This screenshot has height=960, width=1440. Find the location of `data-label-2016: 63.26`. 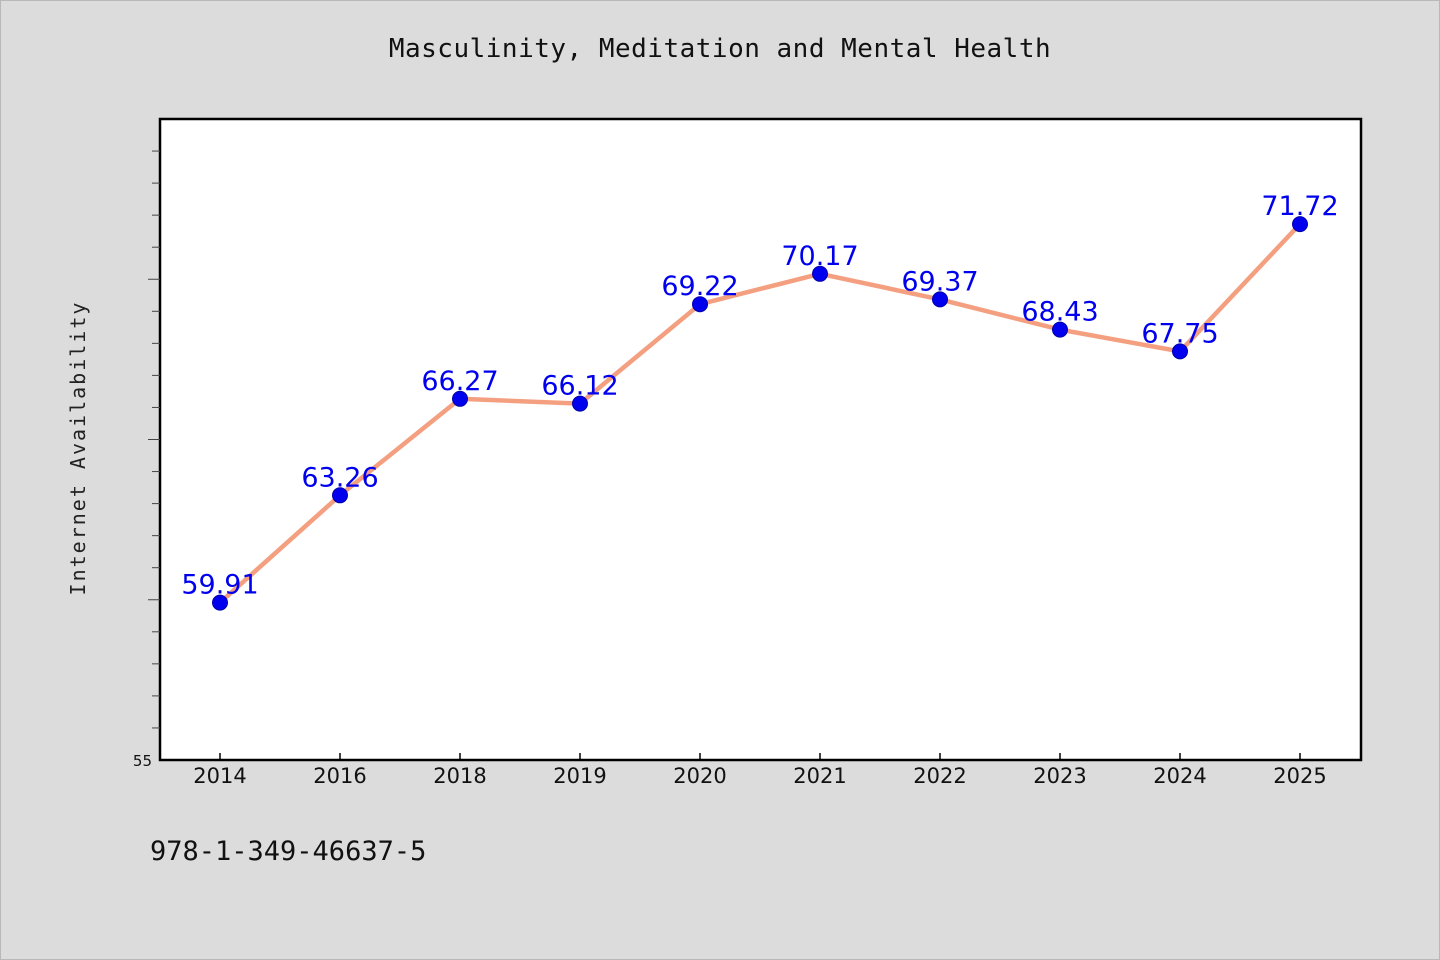

data-label-2016: 63.26 is located at coordinates (339, 477).